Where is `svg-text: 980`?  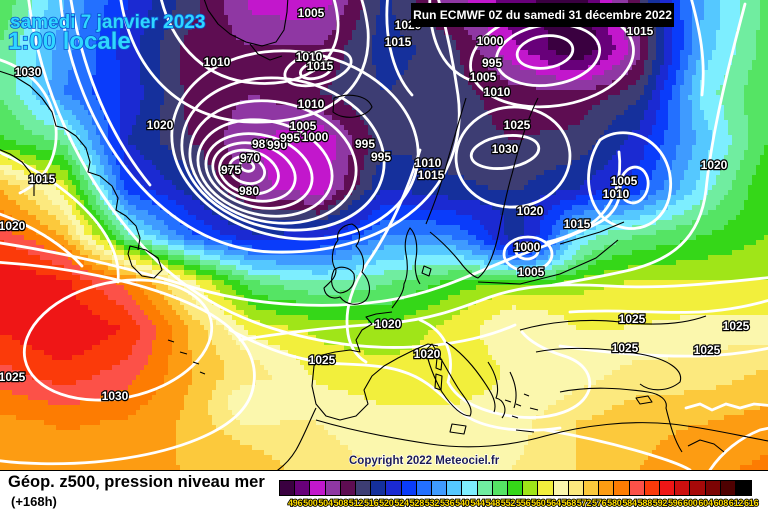 svg-text: 980 is located at coordinates (249, 191).